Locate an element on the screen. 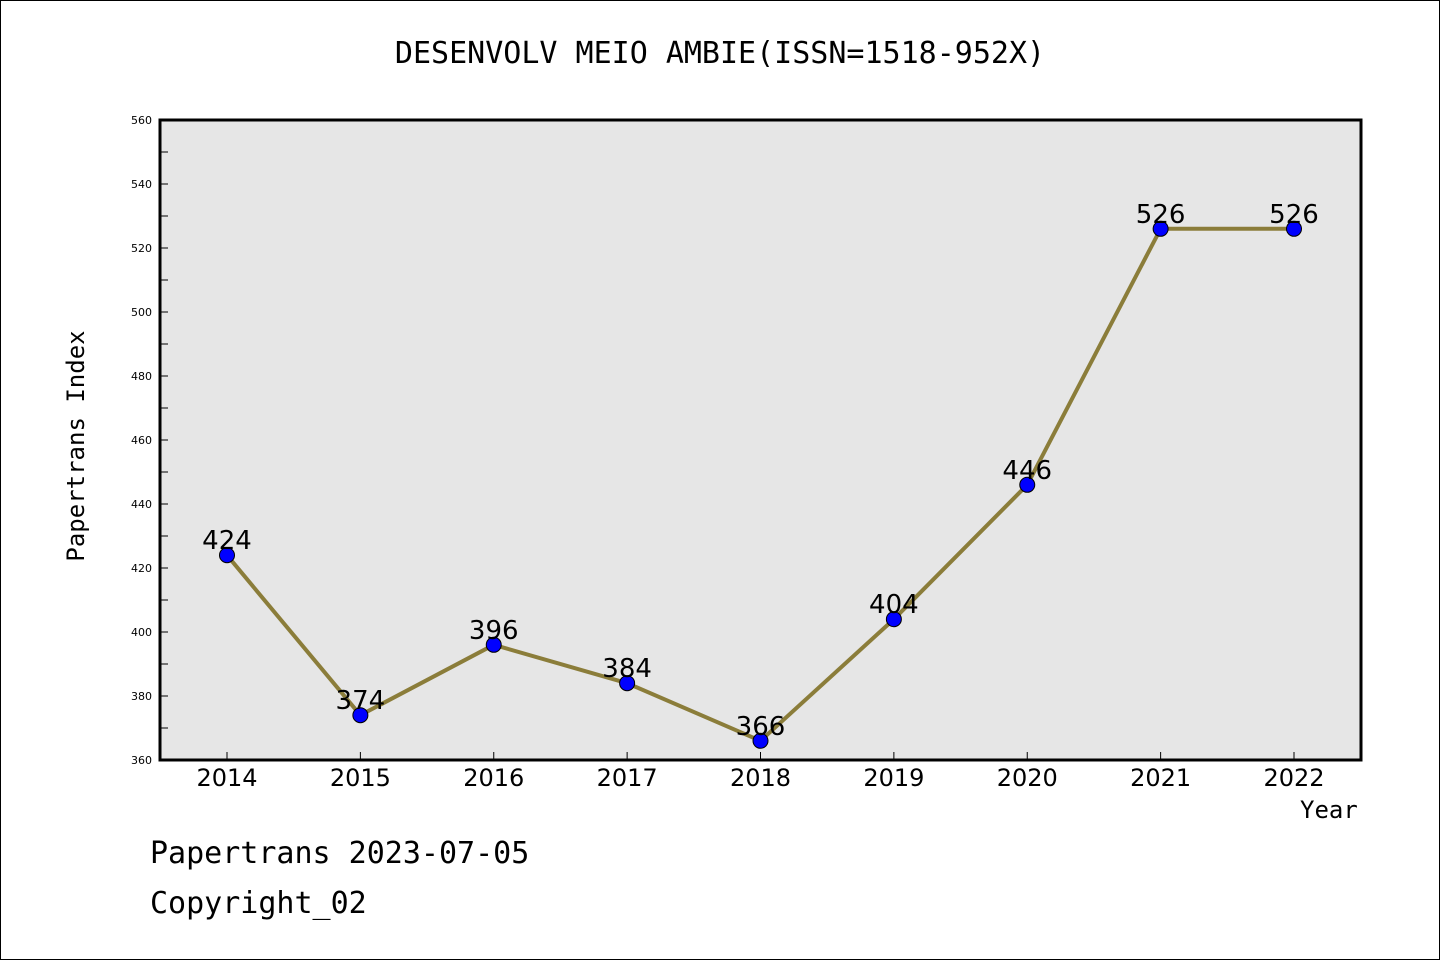 This screenshot has width=1440, height=960. y-tick-label: 520 is located at coordinates (141, 248).